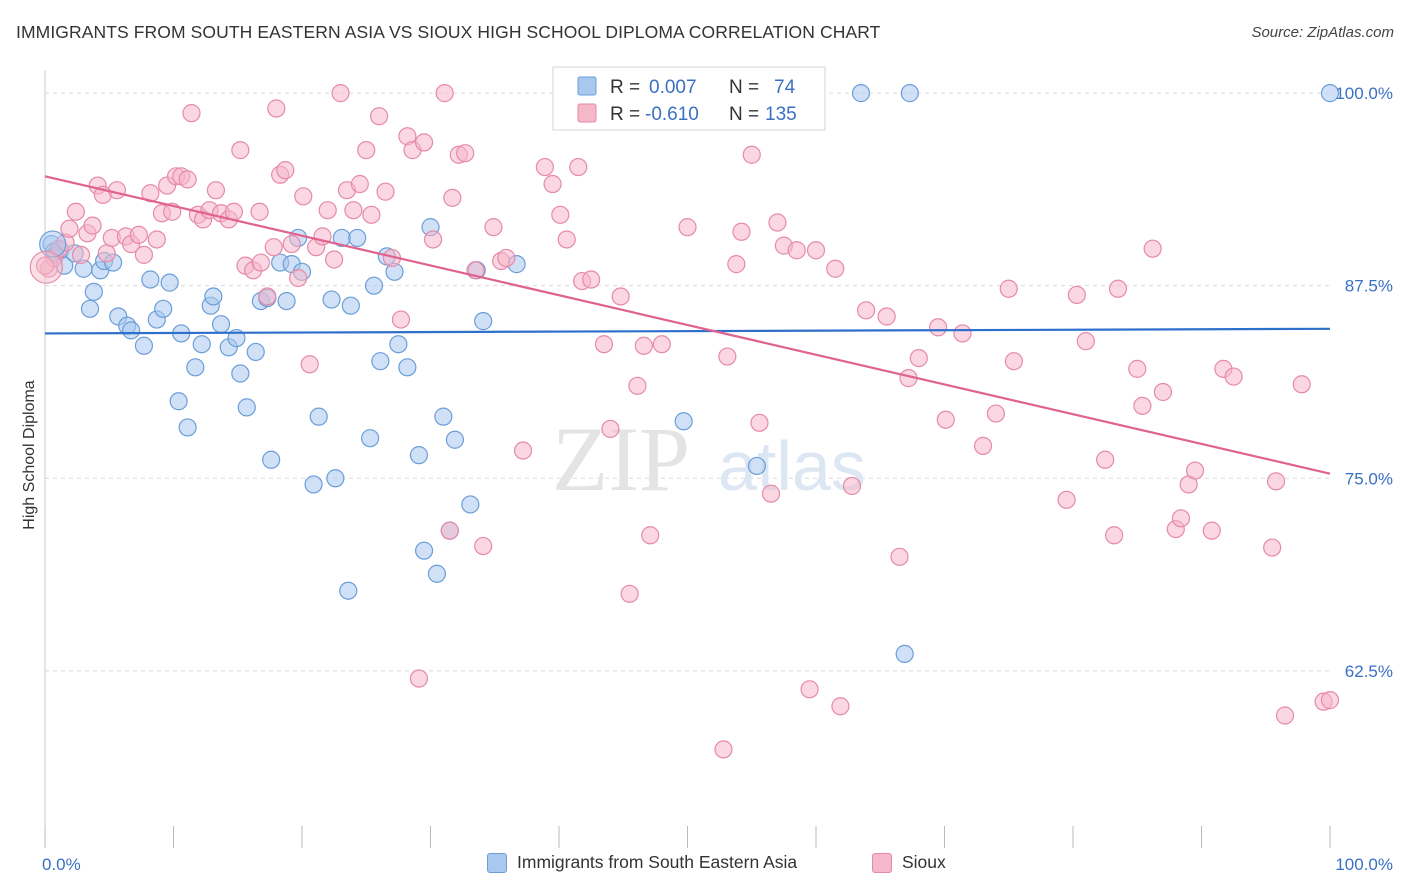 This screenshot has height=892, width=1406. Describe the element at coordinates (642, 862) in the screenshot. I see `legend-item-immigrants: Immigrants from South Eastern Asia` at that location.